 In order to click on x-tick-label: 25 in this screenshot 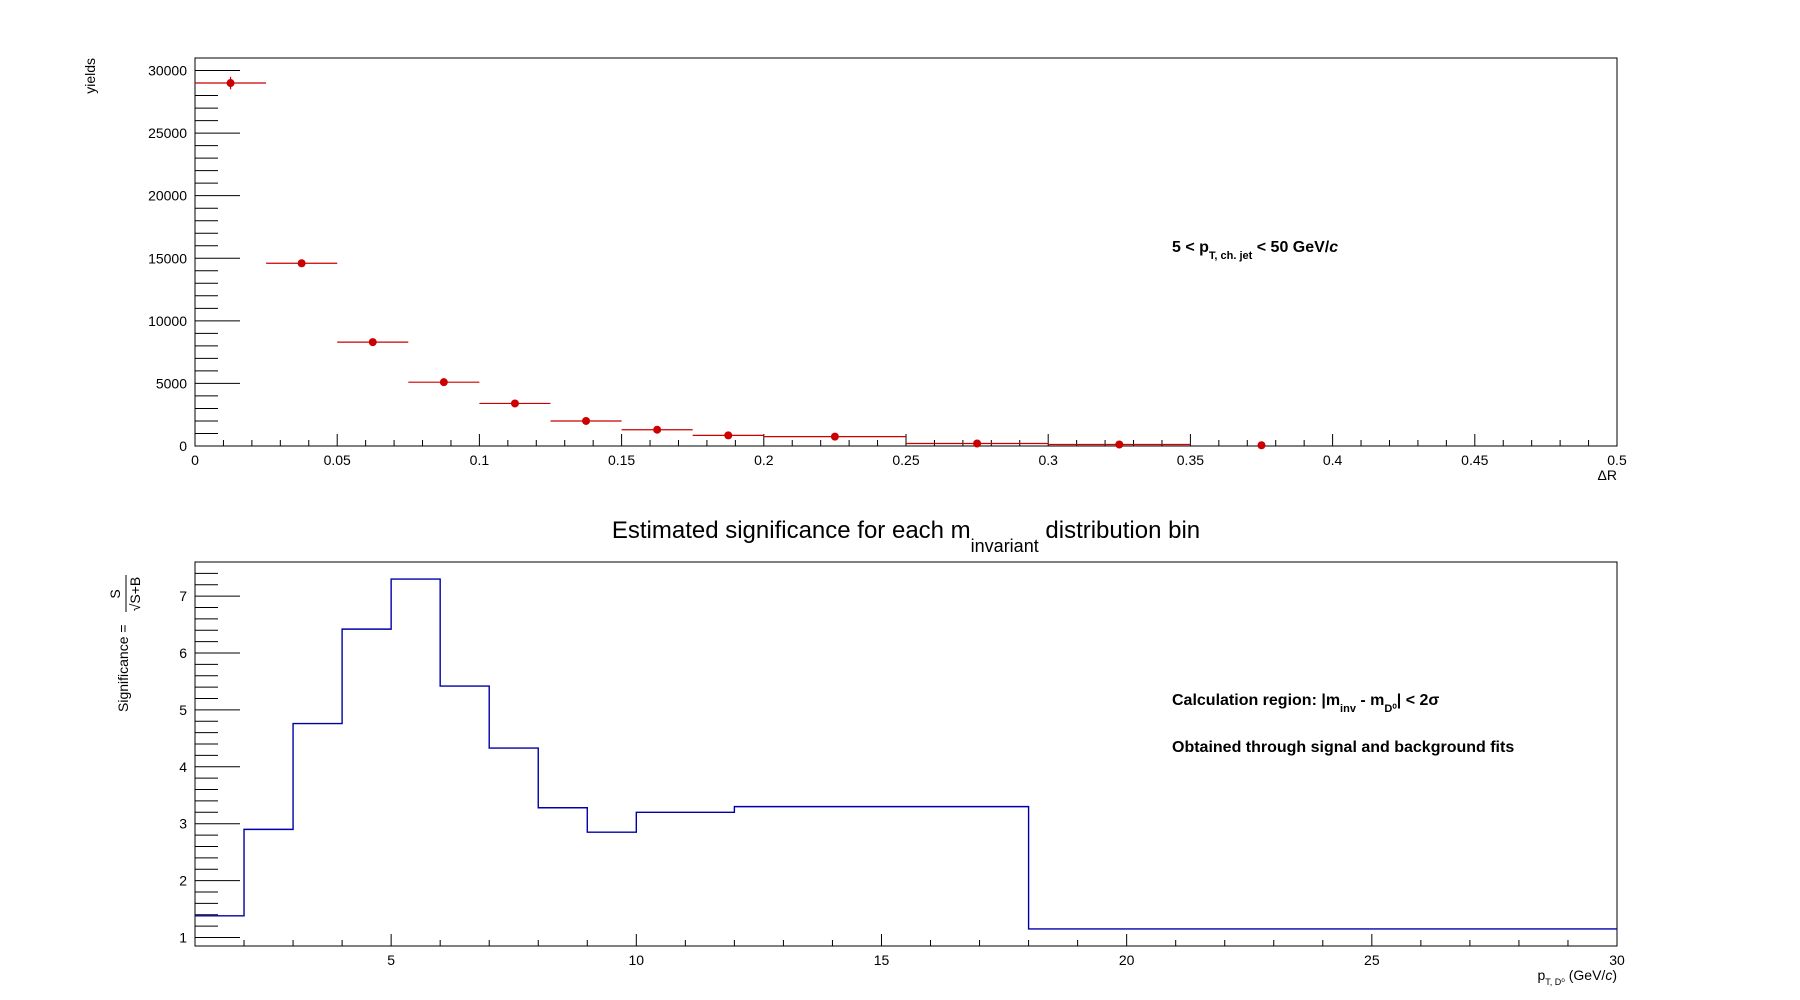, I will do `click(1372, 960)`.